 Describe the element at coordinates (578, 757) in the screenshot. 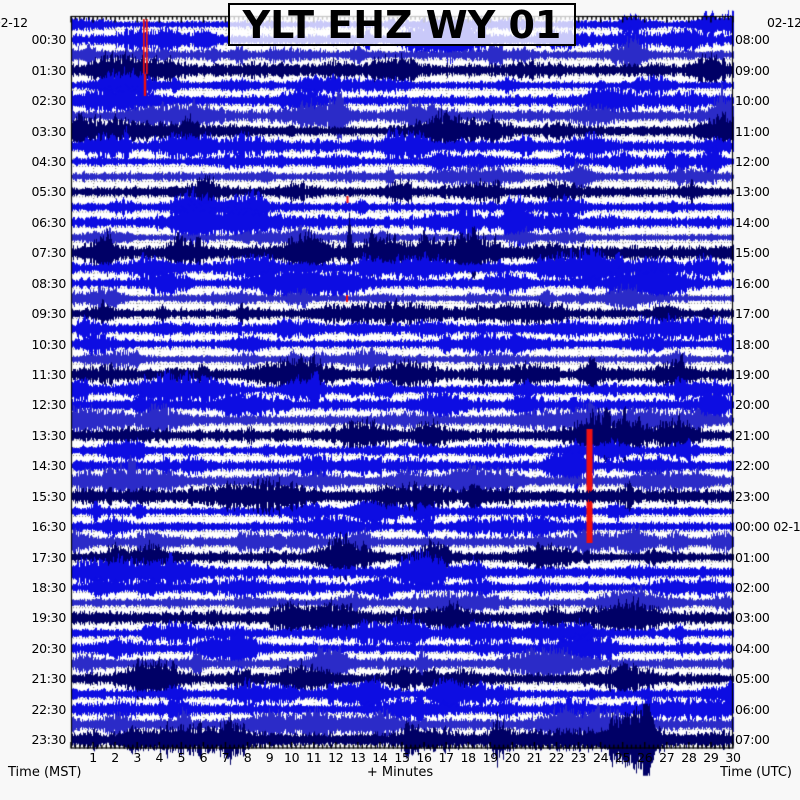

I see `minute-tick-label: 23` at that location.